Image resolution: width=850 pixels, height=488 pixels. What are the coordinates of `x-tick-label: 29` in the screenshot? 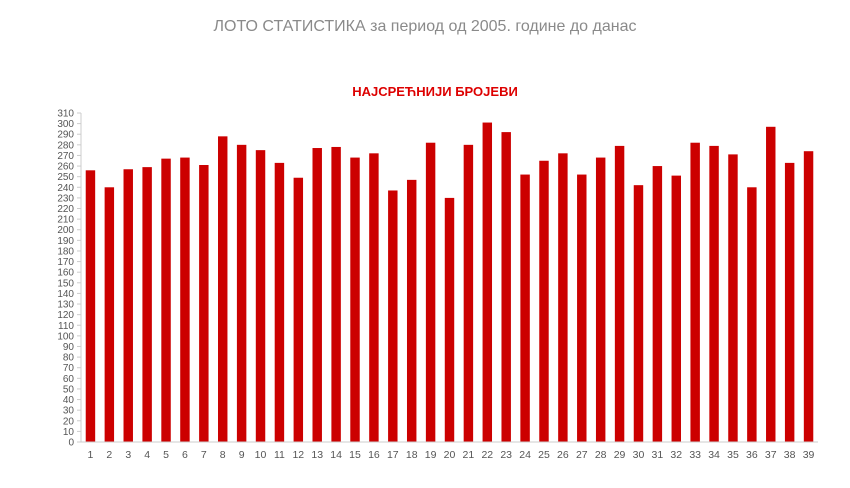 It's located at (620, 455).